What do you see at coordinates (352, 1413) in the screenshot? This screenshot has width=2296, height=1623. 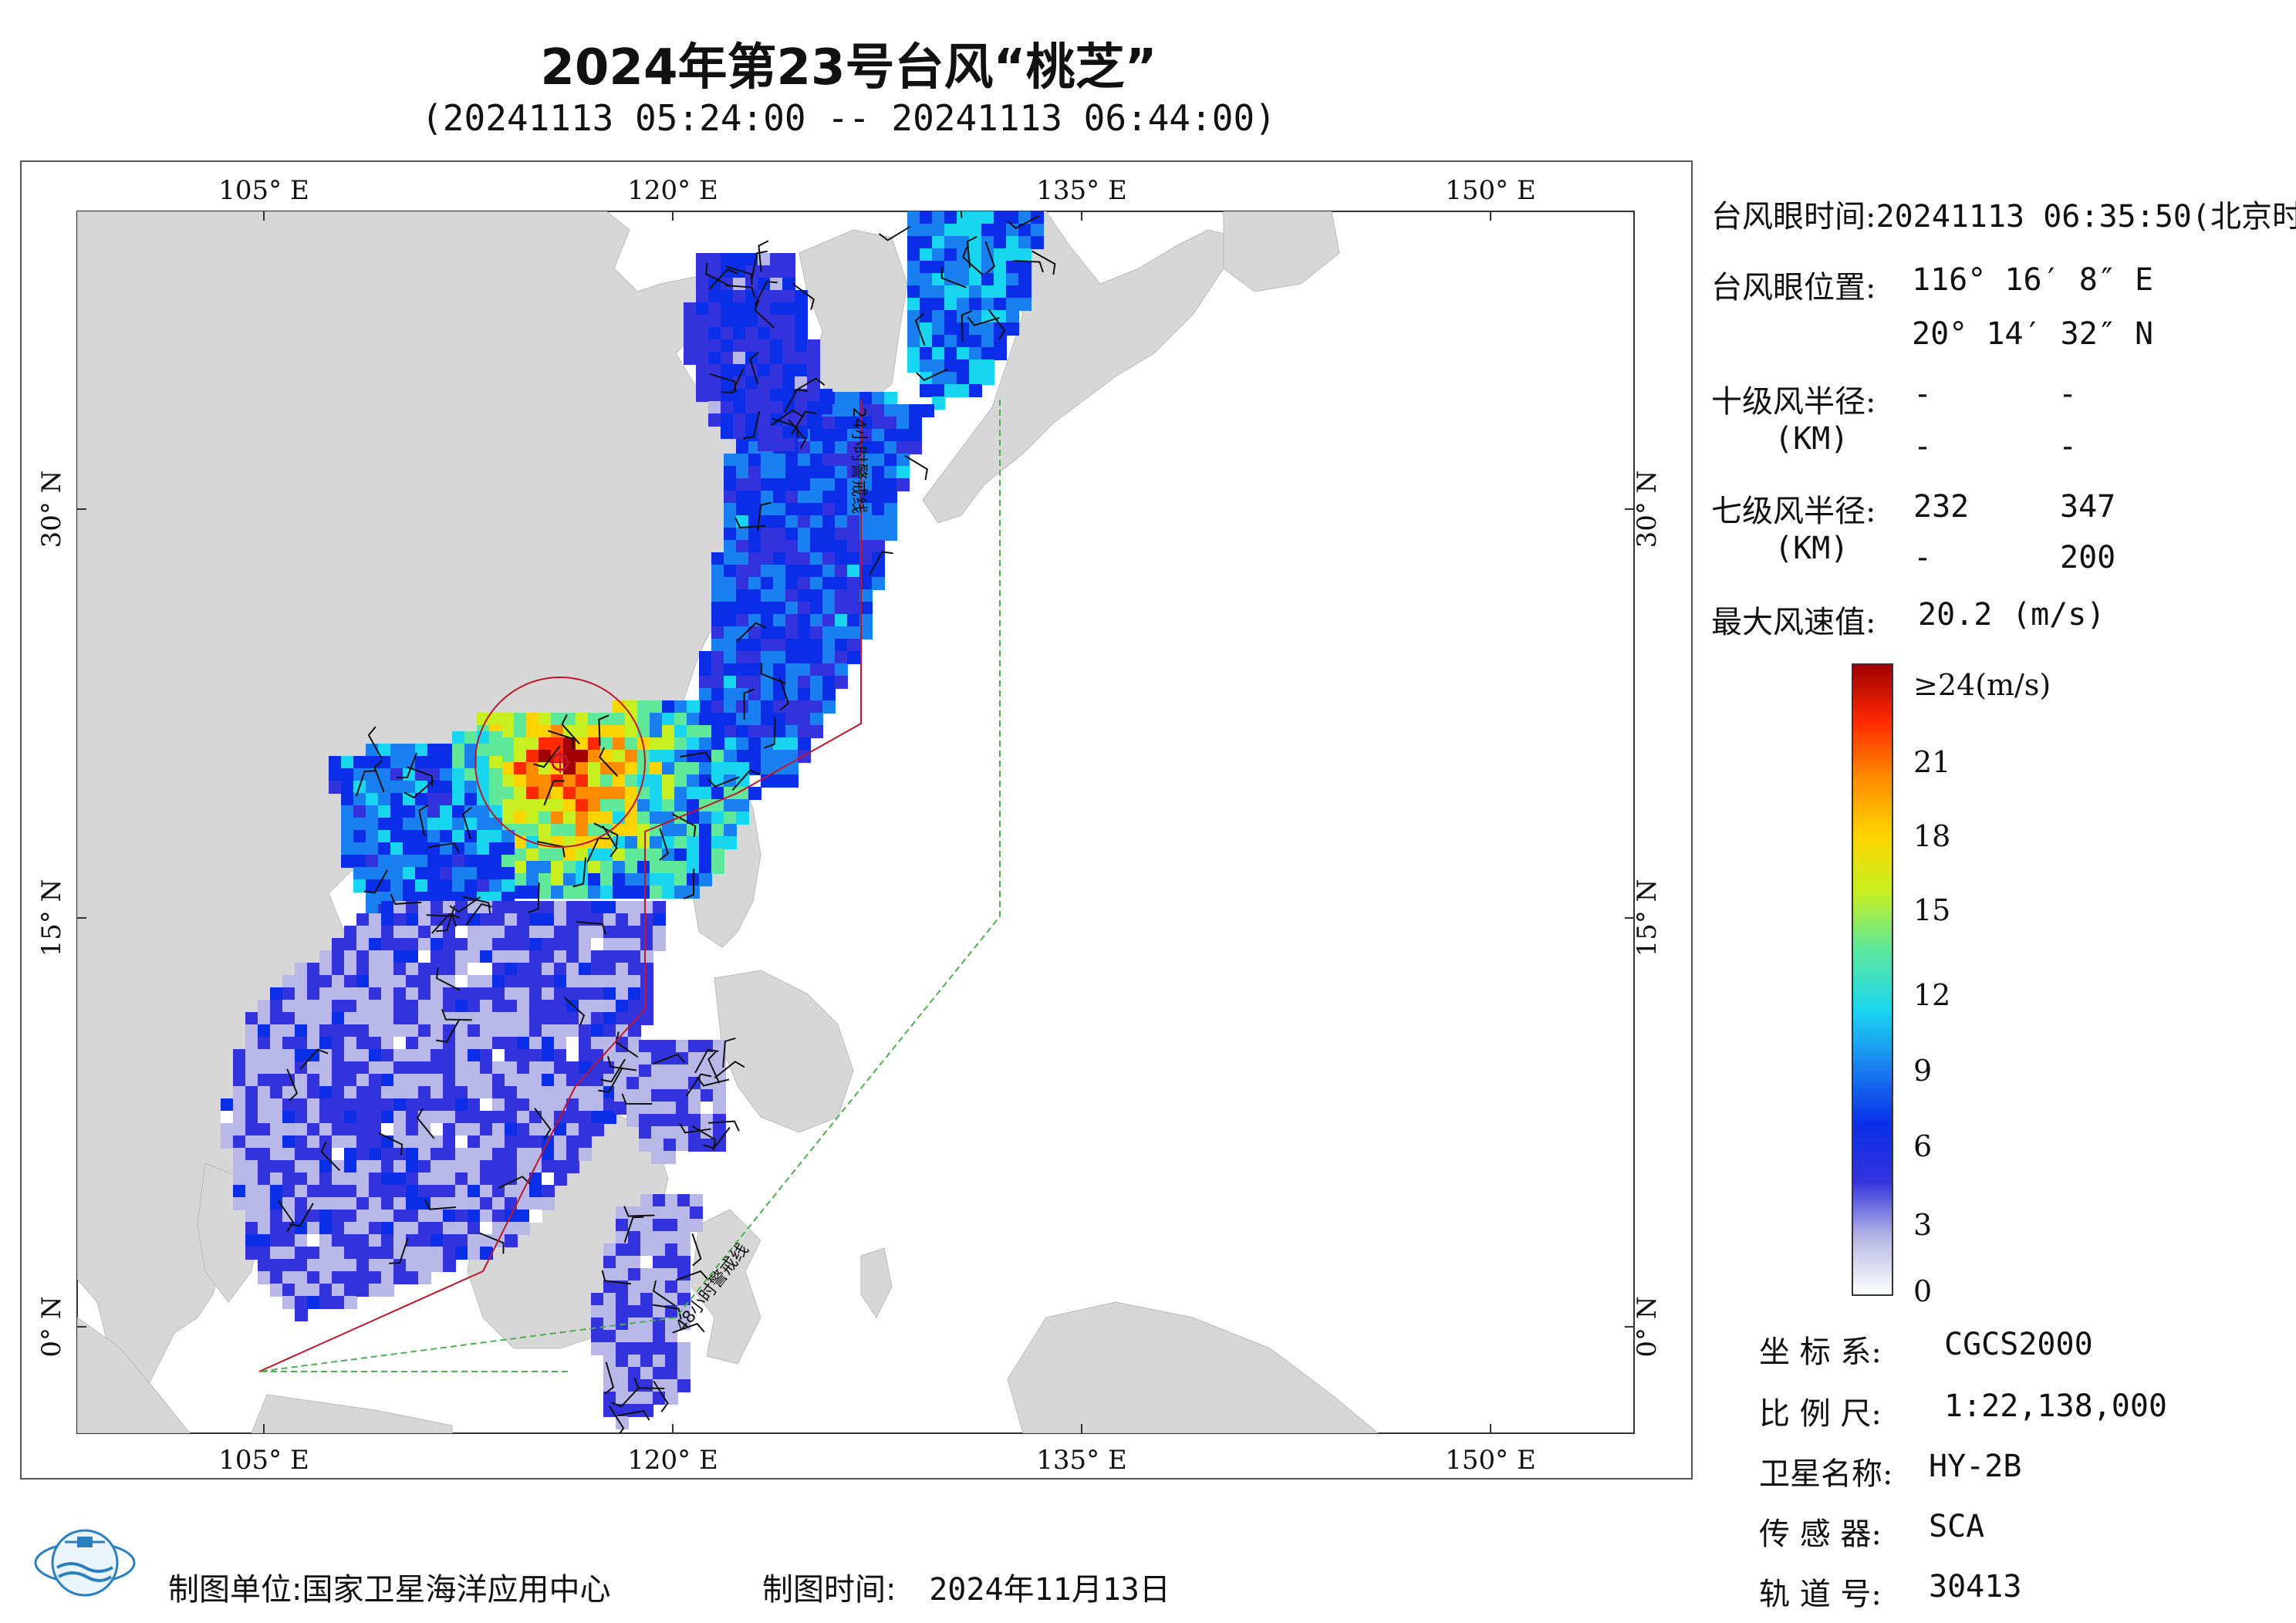 I see `land-java` at bounding box center [352, 1413].